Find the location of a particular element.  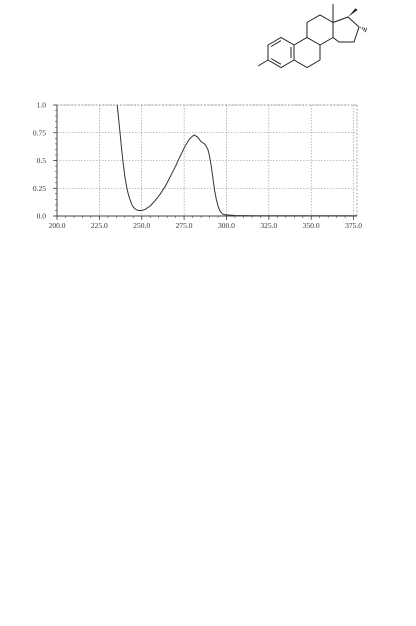

x-tick-label: 200.0 is located at coordinates (57, 225).